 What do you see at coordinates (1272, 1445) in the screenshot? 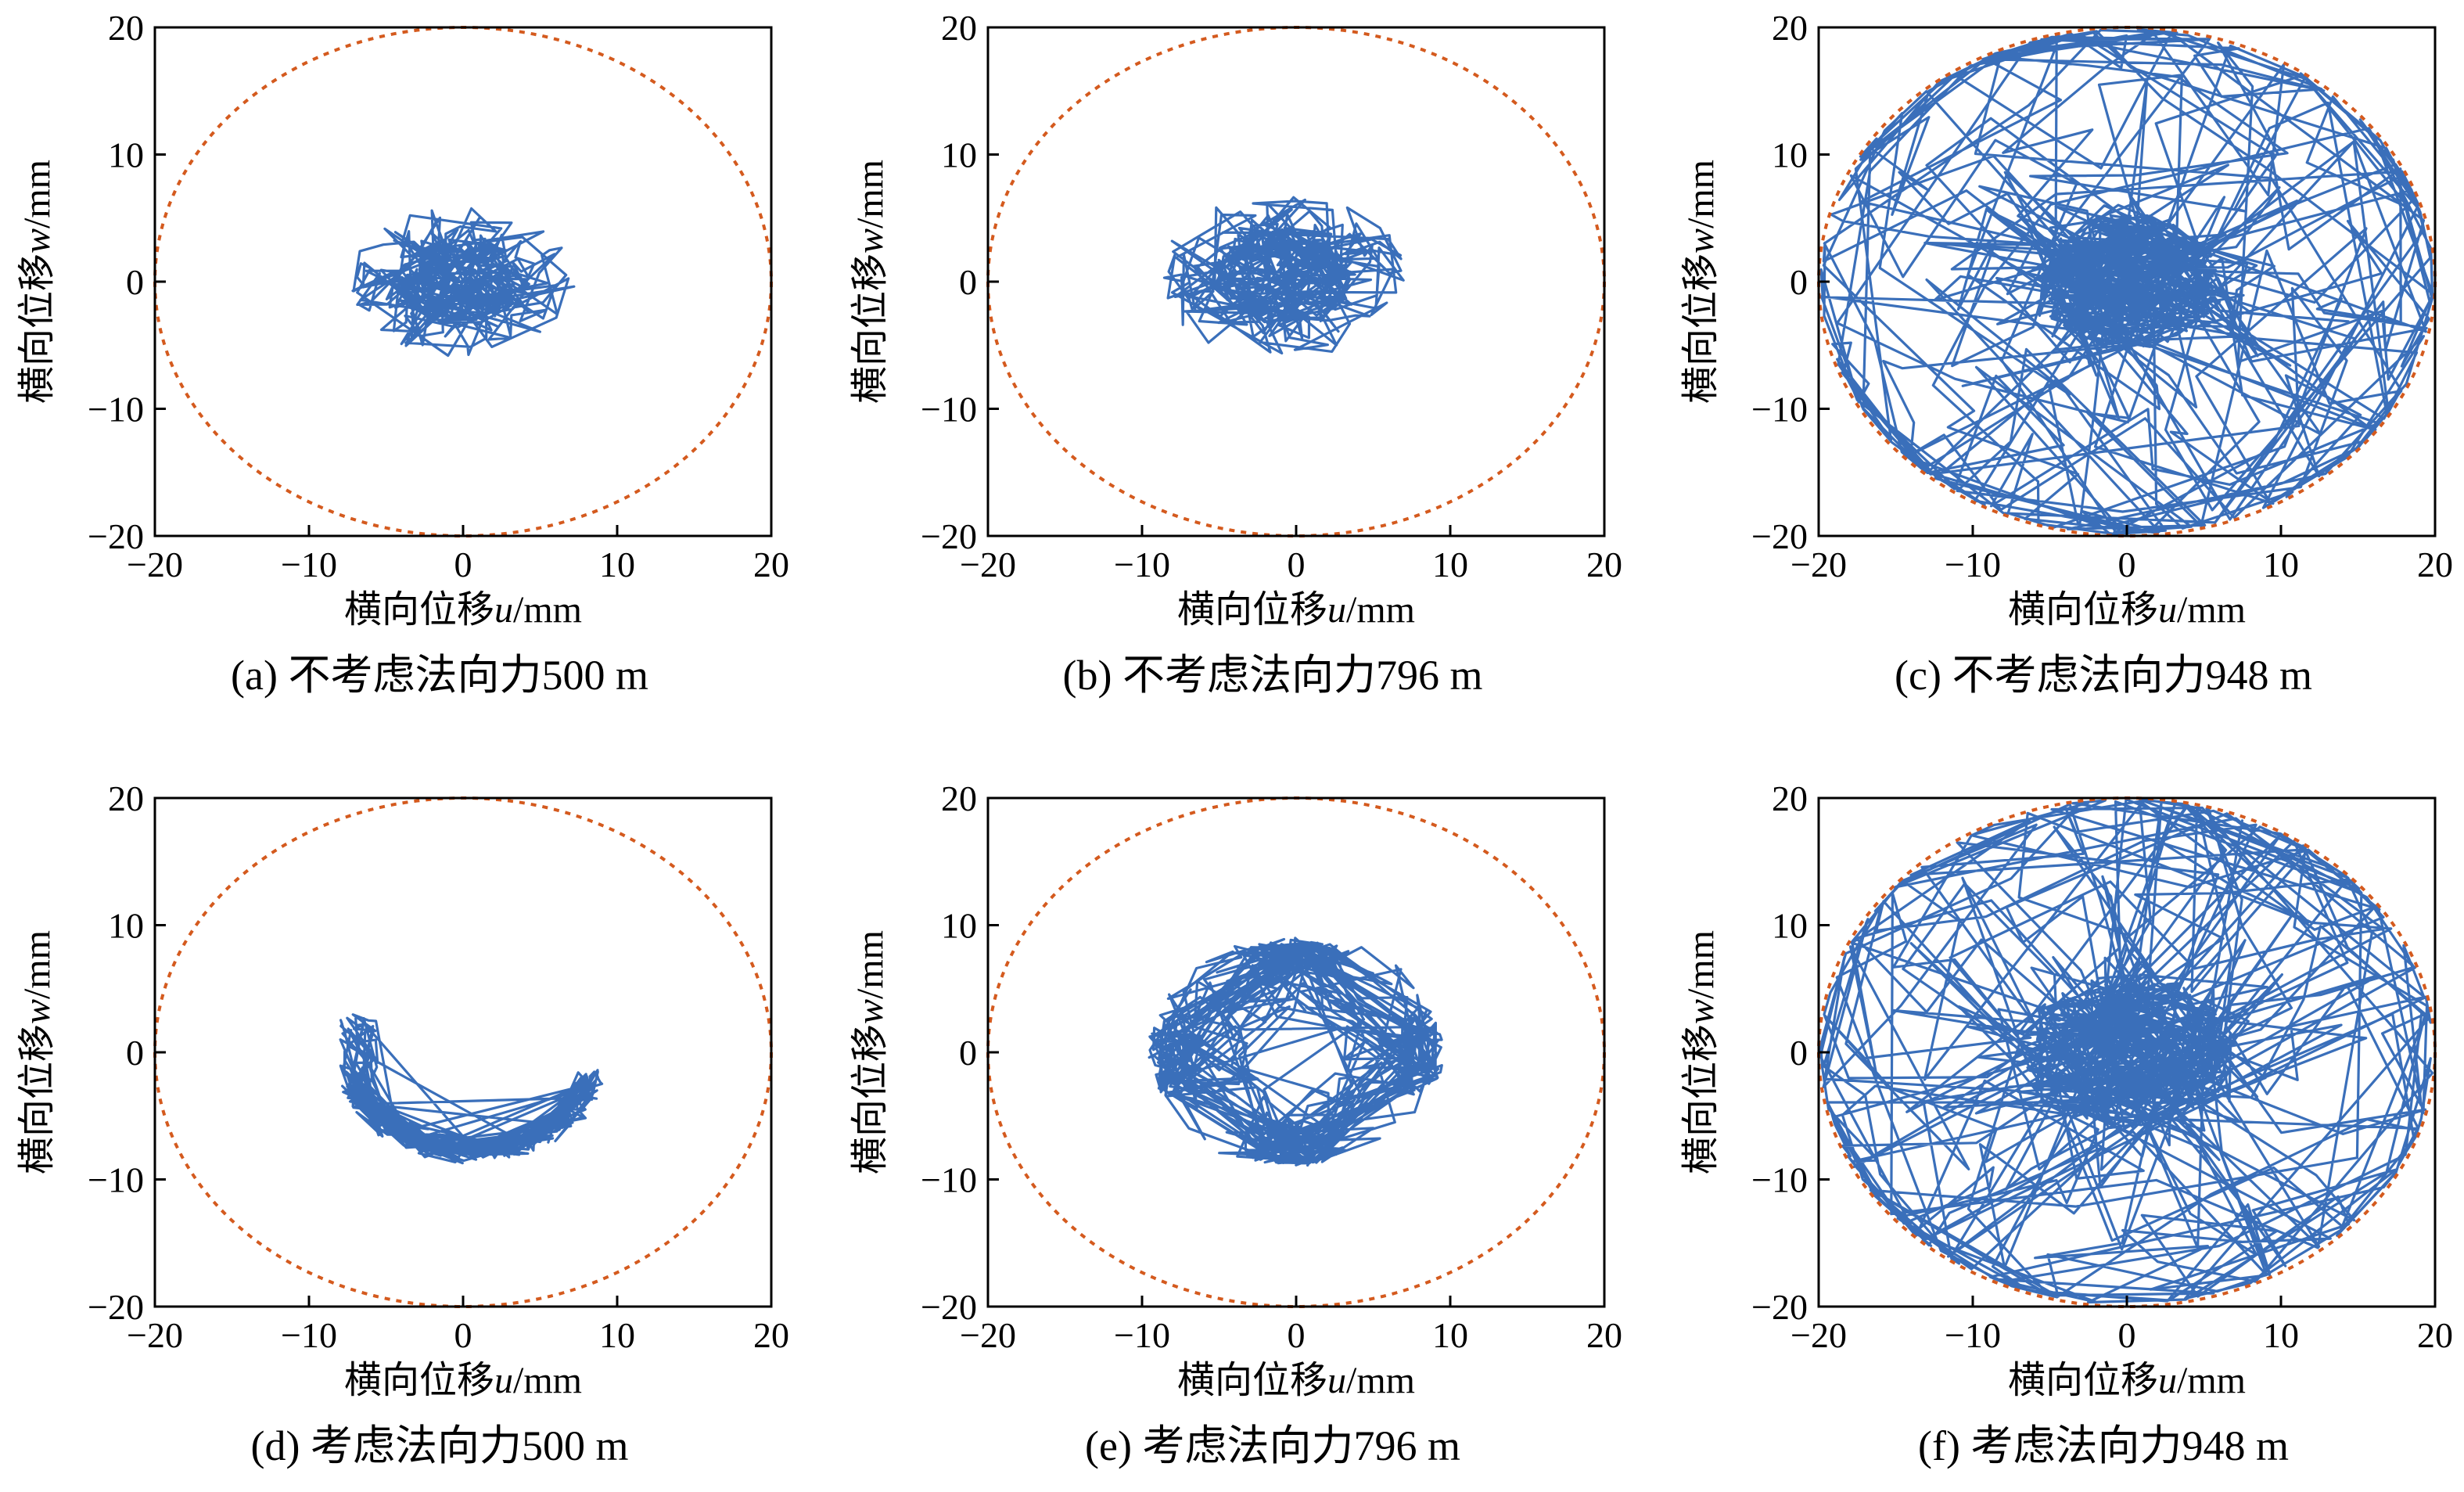
I see `panel-caption: (e) 考虑法向力796 m` at bounding box center [1272, 1445].